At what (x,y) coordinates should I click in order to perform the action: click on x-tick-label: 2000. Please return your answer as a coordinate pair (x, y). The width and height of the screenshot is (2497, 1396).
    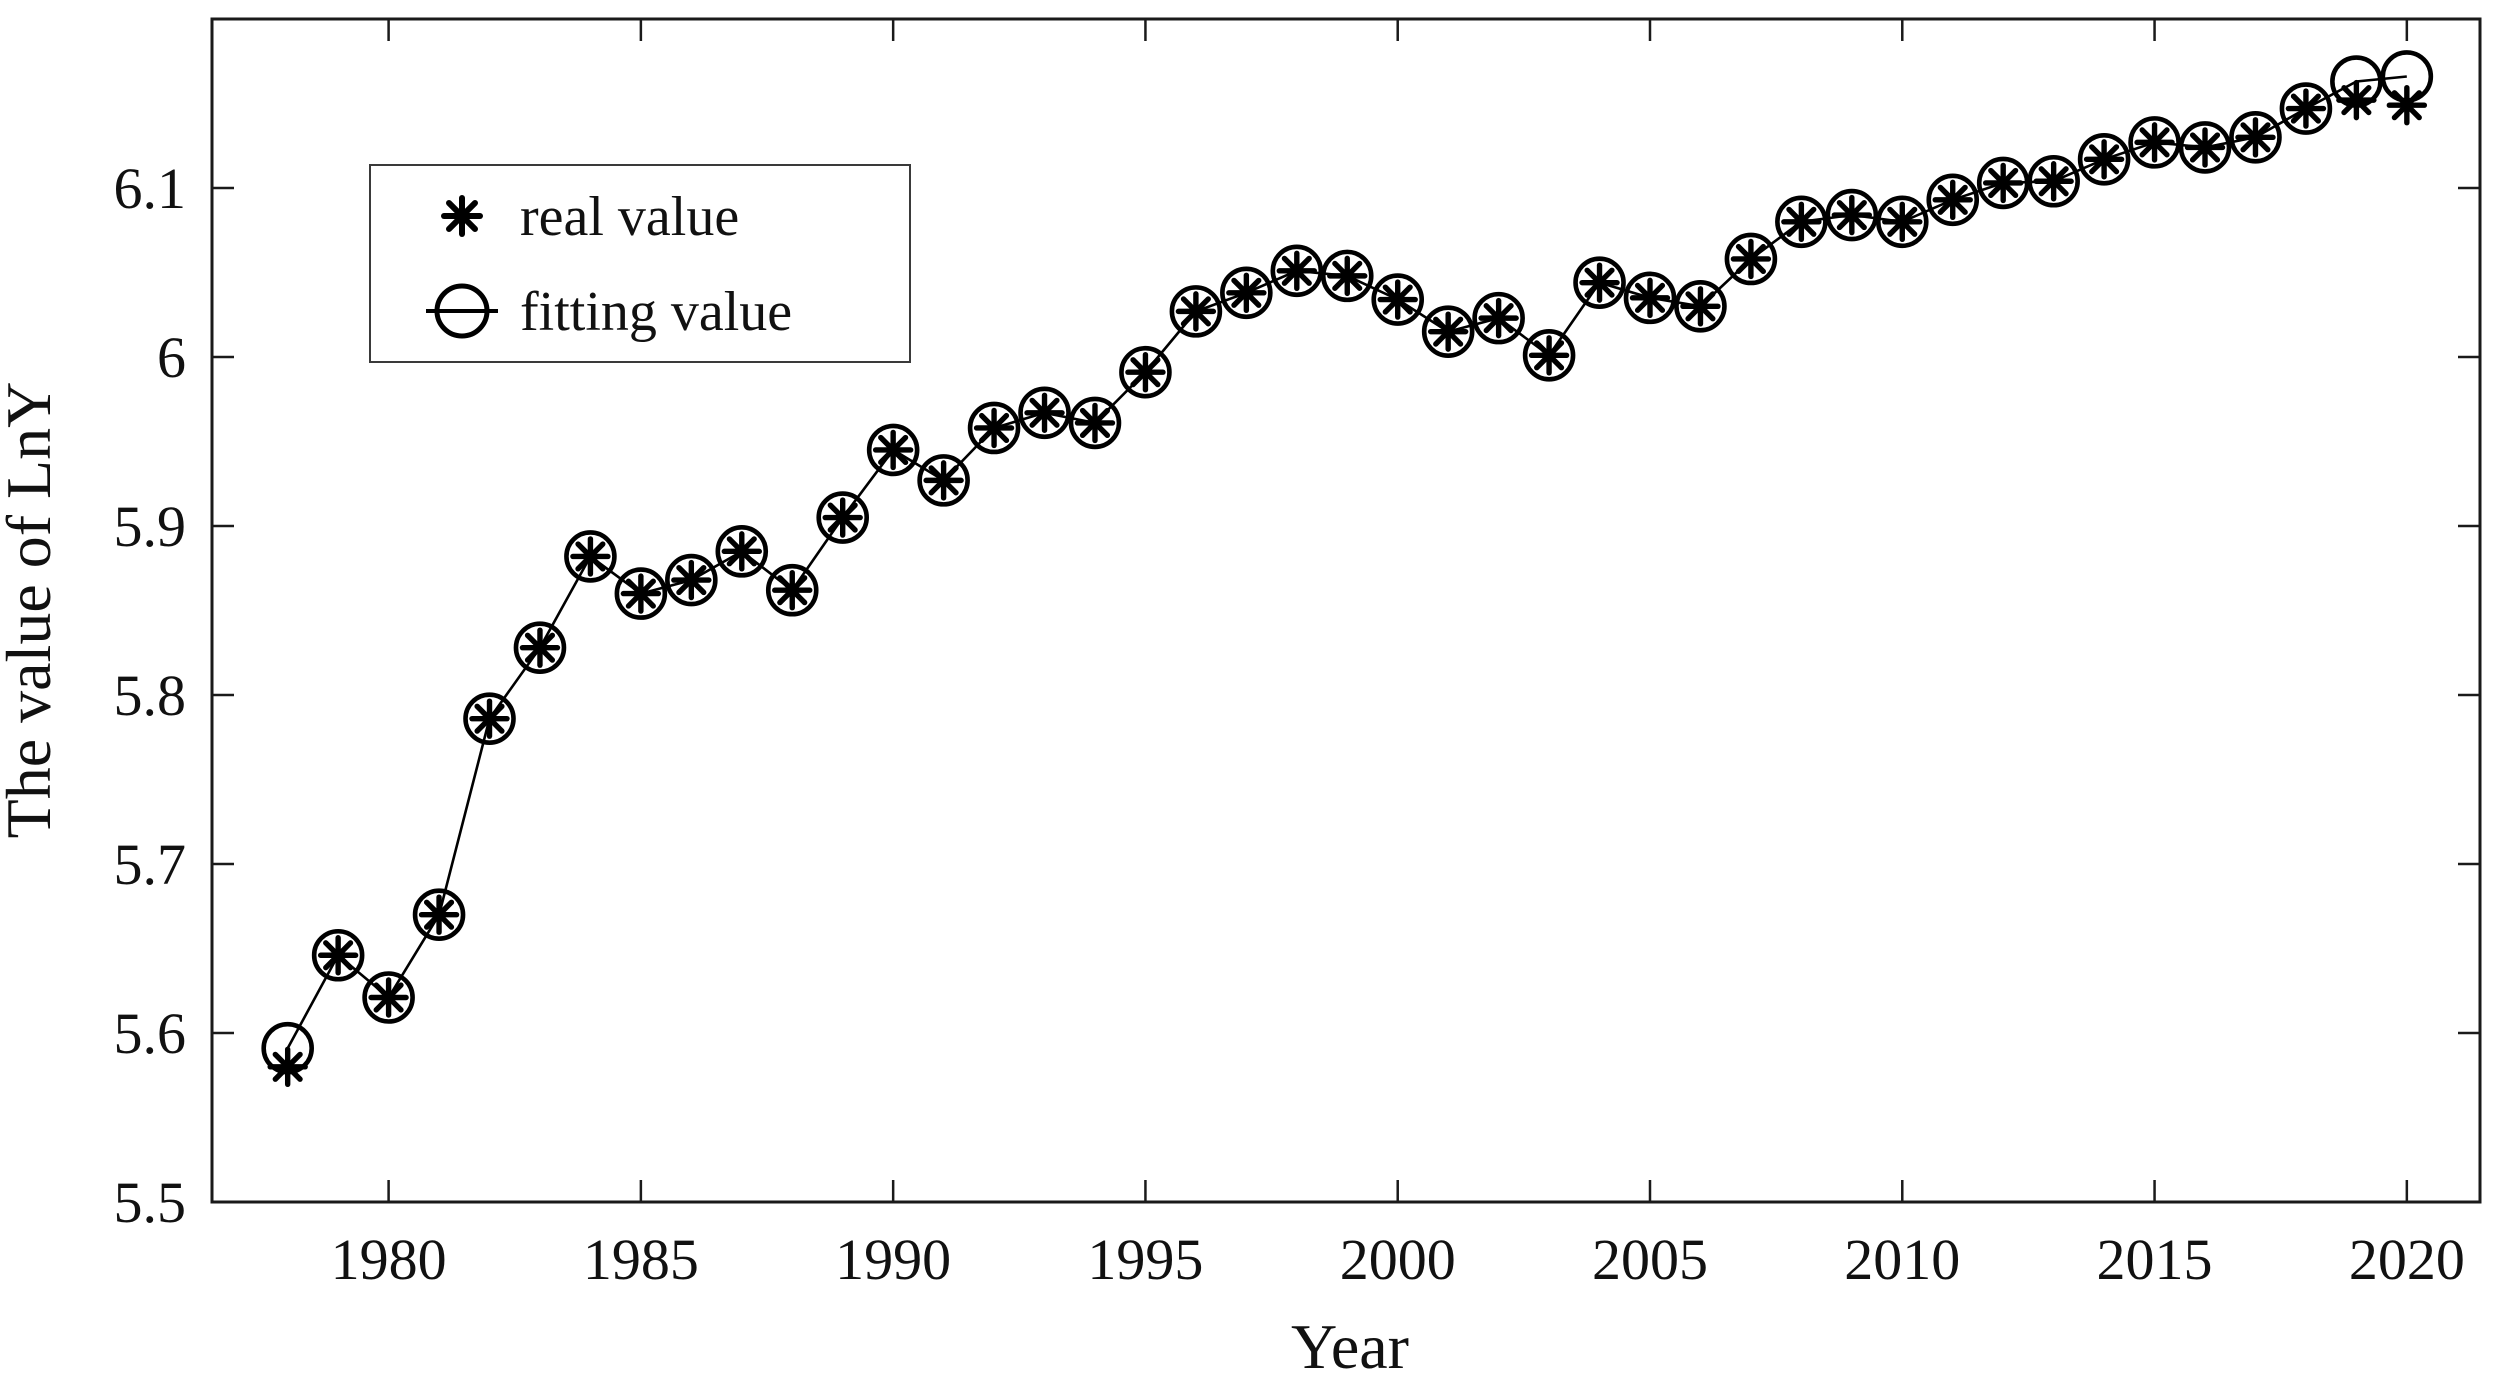
    Looking at the image, I should click on (1398, 1259).